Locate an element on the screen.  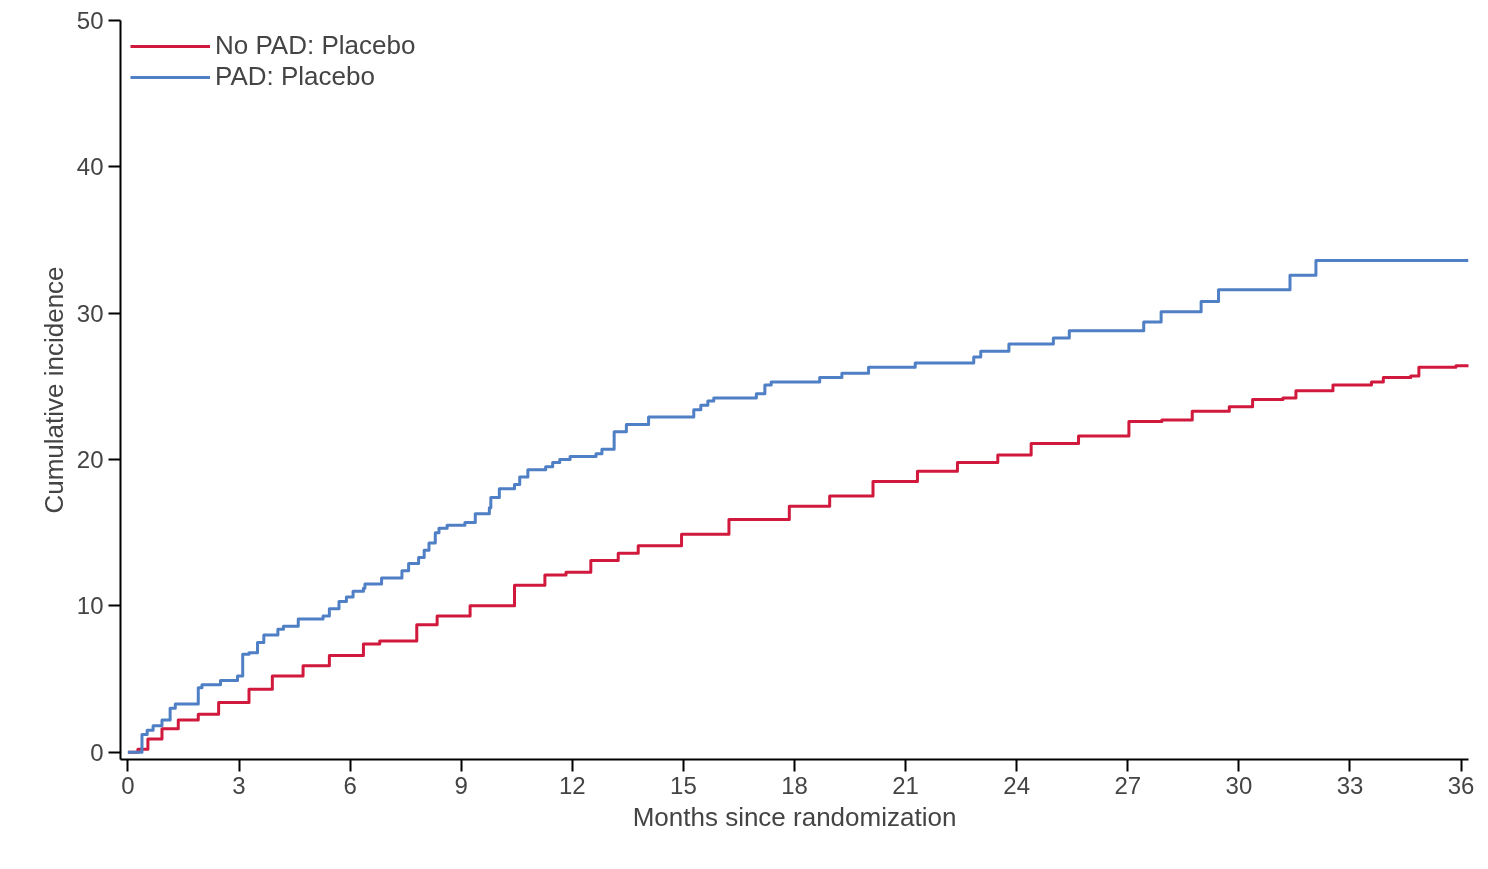
x-tick-label: 21 is located at coordinates (905, 785).